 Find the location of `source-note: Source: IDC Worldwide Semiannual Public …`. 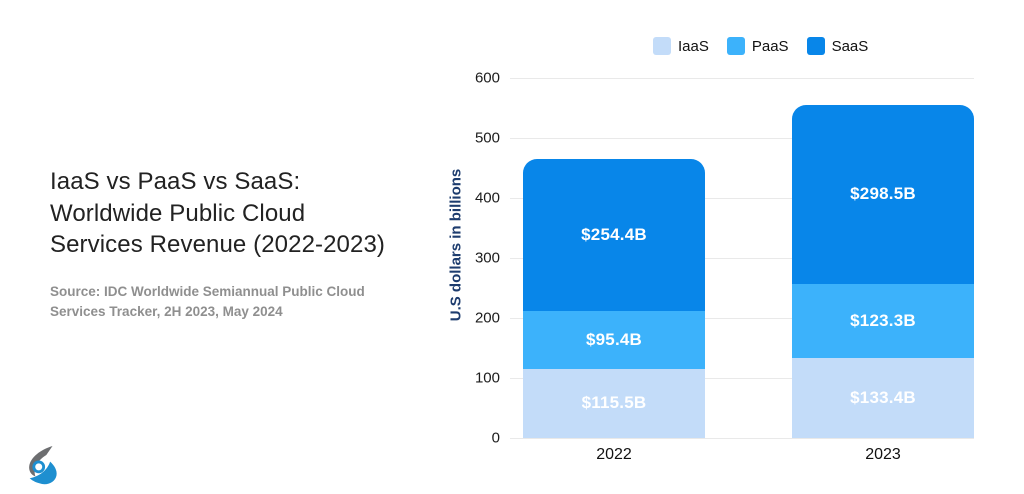

source-note: Source: IDC Worldwide Semiannual Public … is located at coordinates (207, 301).